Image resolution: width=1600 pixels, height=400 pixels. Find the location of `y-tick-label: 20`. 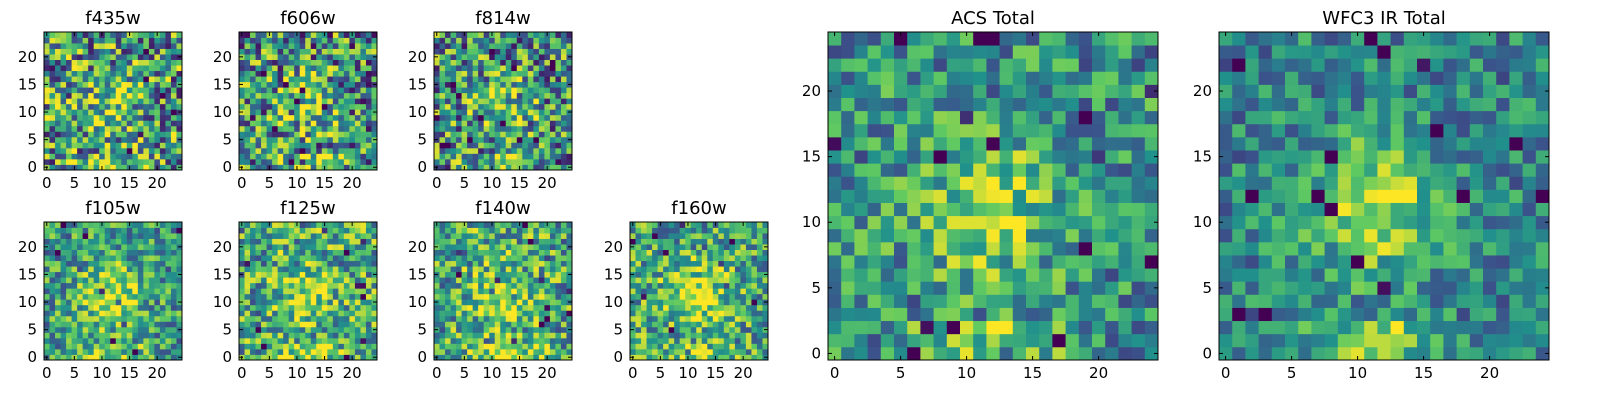

y-tick-label: 20 is located at coordinates (613, 247).